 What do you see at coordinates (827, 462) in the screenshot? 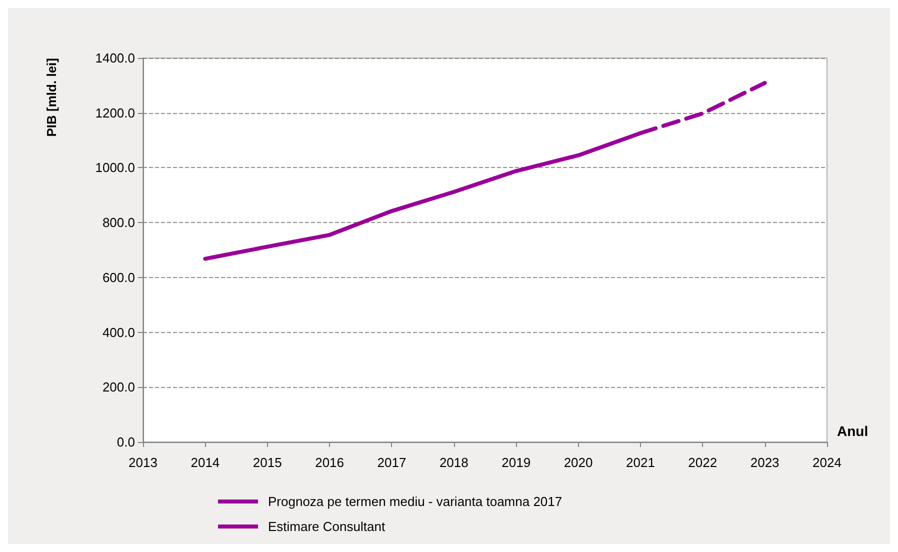
I see `x-tick-label: 2024` at bounding box center [827, 462].